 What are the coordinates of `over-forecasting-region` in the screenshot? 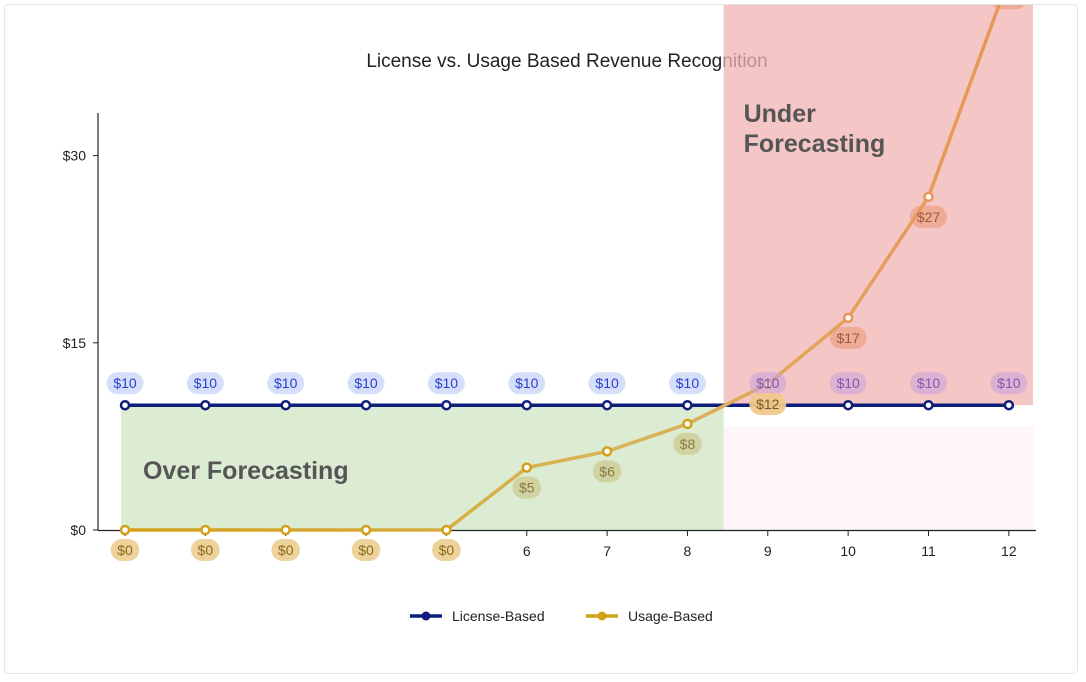 It's located at (422, 467).